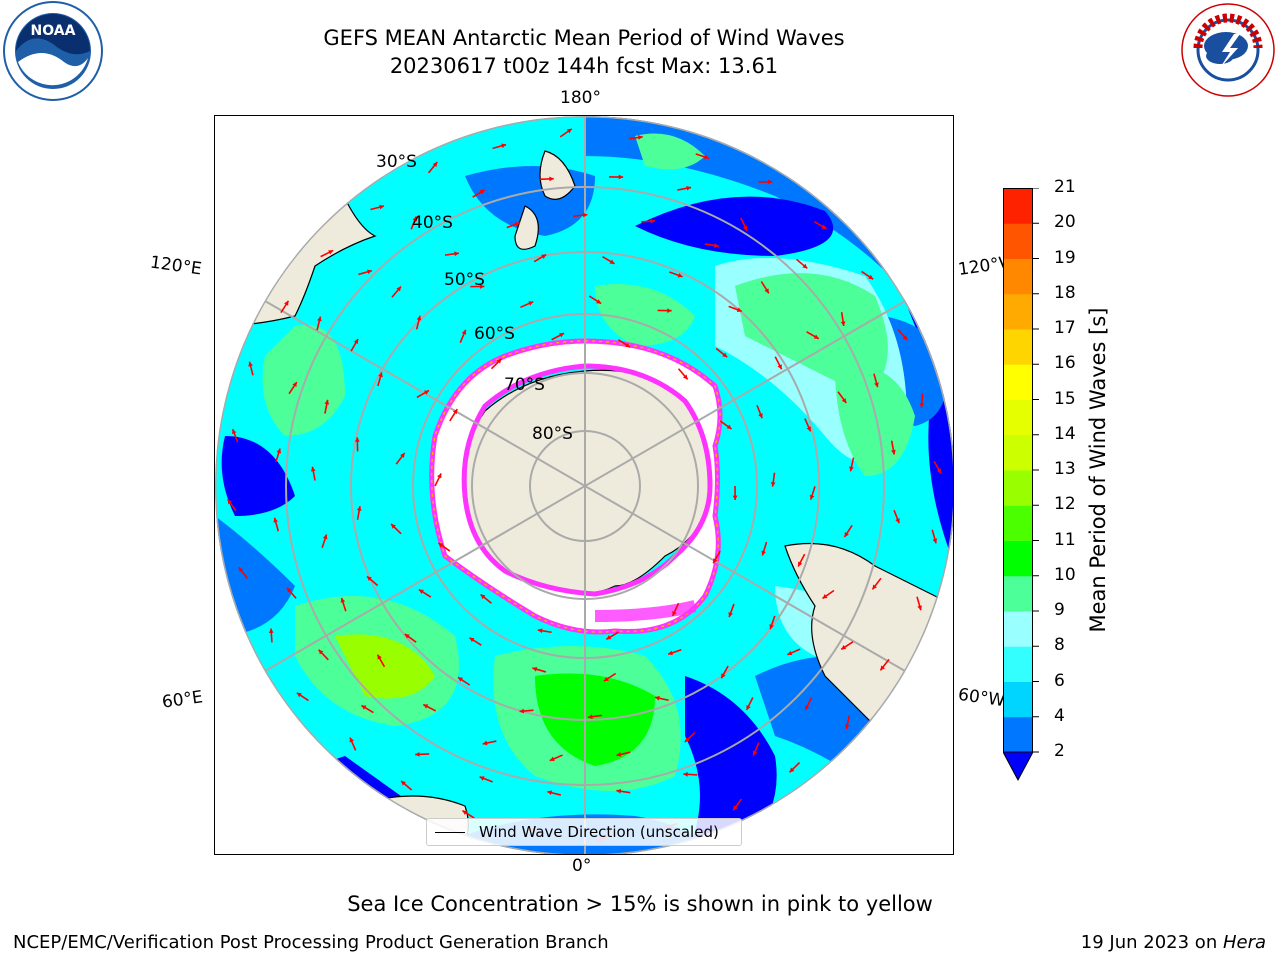 The height and width of the screenshot is (960, 1280). I want to click on colorbar-tick-label: 15, so click(1065, 398).